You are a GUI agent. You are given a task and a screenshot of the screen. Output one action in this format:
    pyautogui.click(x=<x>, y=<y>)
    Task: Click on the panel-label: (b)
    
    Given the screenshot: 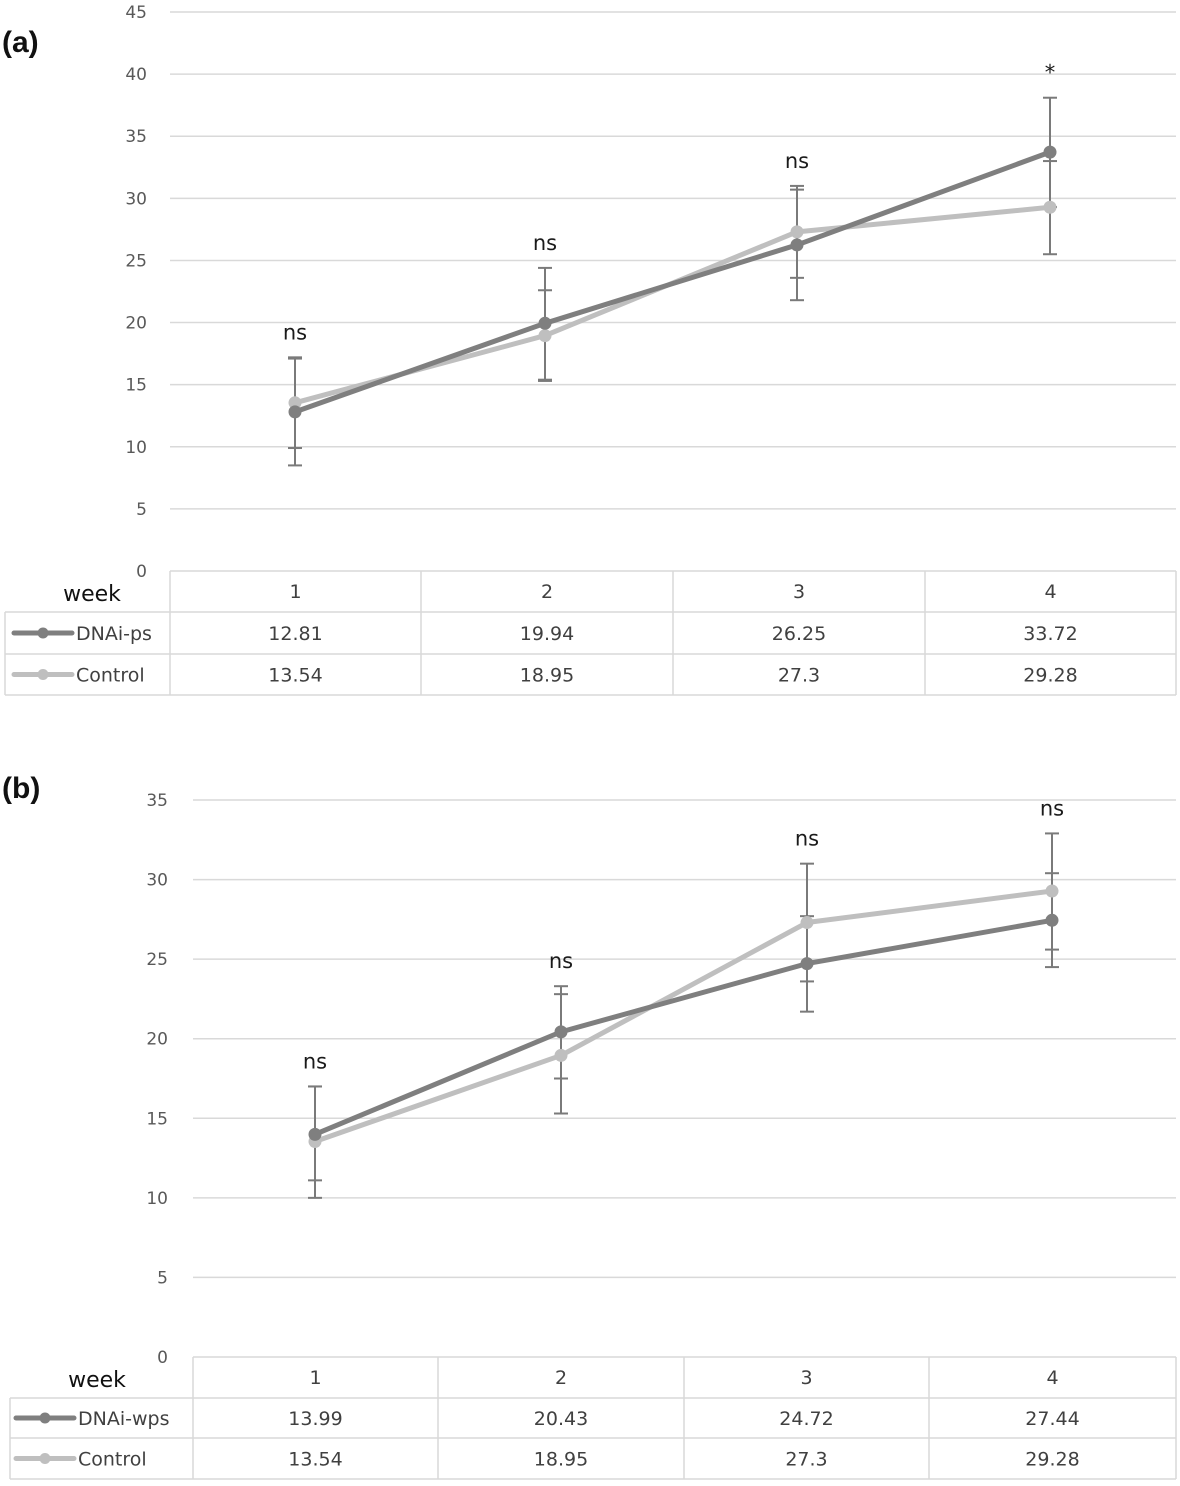 What is the action you would take?
    pyautogui.click(x=21, y=788)
    